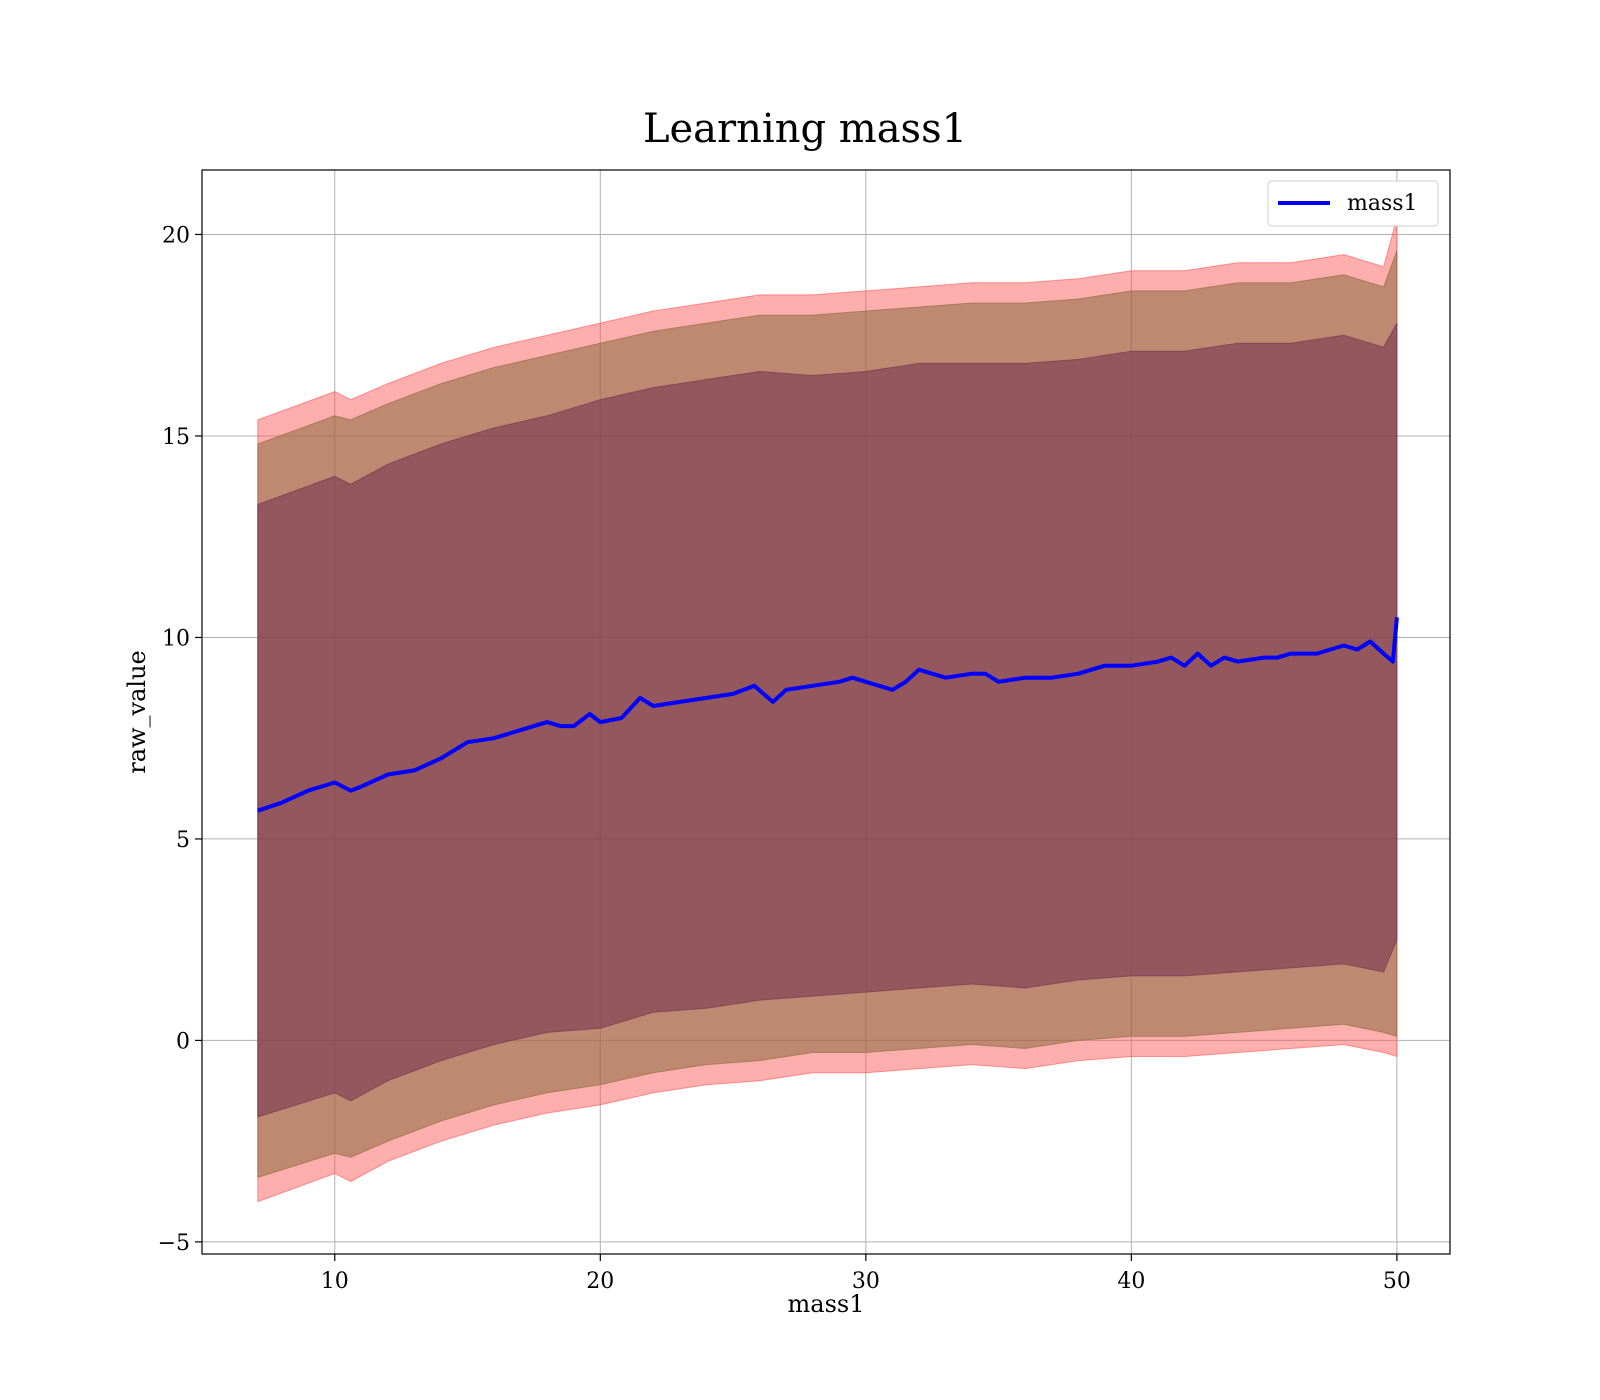  I want to click on x-tick-label: 20, so click(600, 1281).